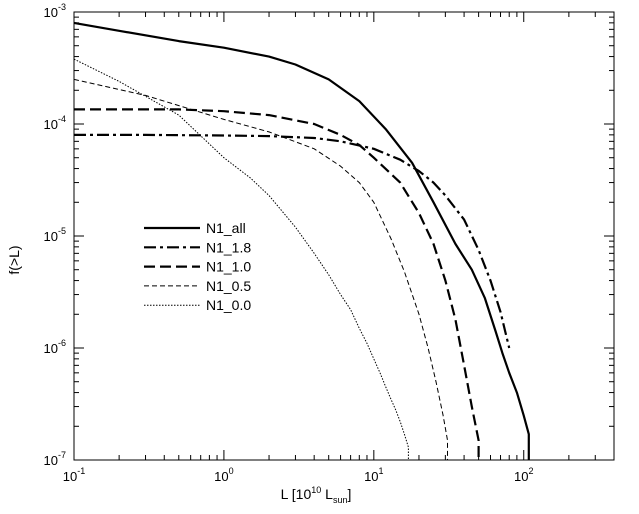 The height and width of the screenshot is (514, 639). Describe the element at coordinates (14, 259) in the screenshot. I see `y-axis-label: f(>L)` at that location.